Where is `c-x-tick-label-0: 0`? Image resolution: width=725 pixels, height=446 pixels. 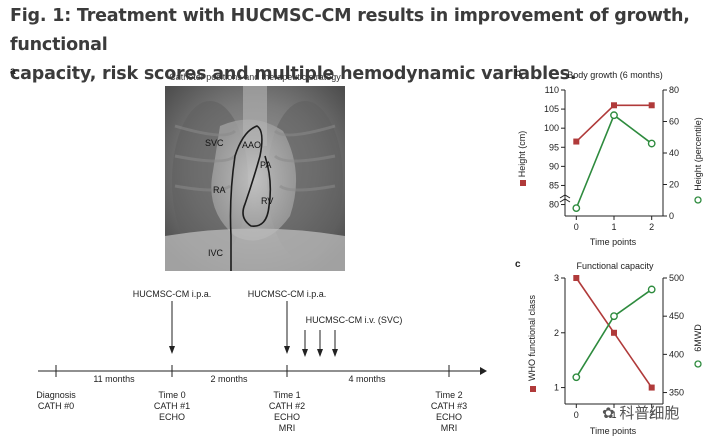
c-x-tick-label-0: 0 is located at coordinates (576, 415).